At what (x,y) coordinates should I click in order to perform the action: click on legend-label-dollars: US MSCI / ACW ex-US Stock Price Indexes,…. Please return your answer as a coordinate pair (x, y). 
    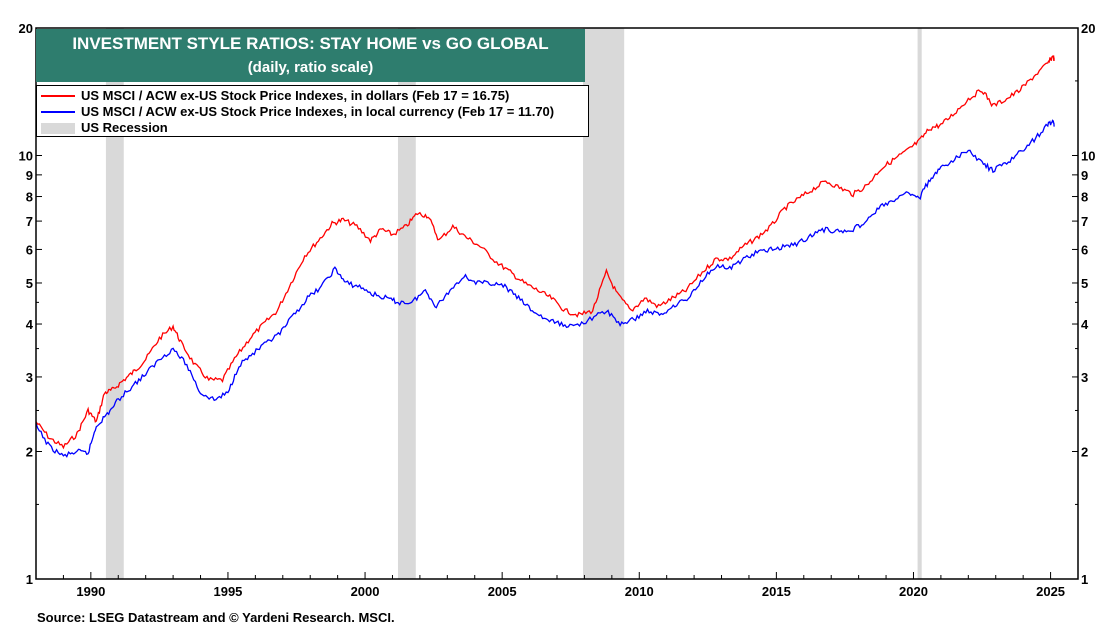
    Looking at the image, I should click on (295, 95).